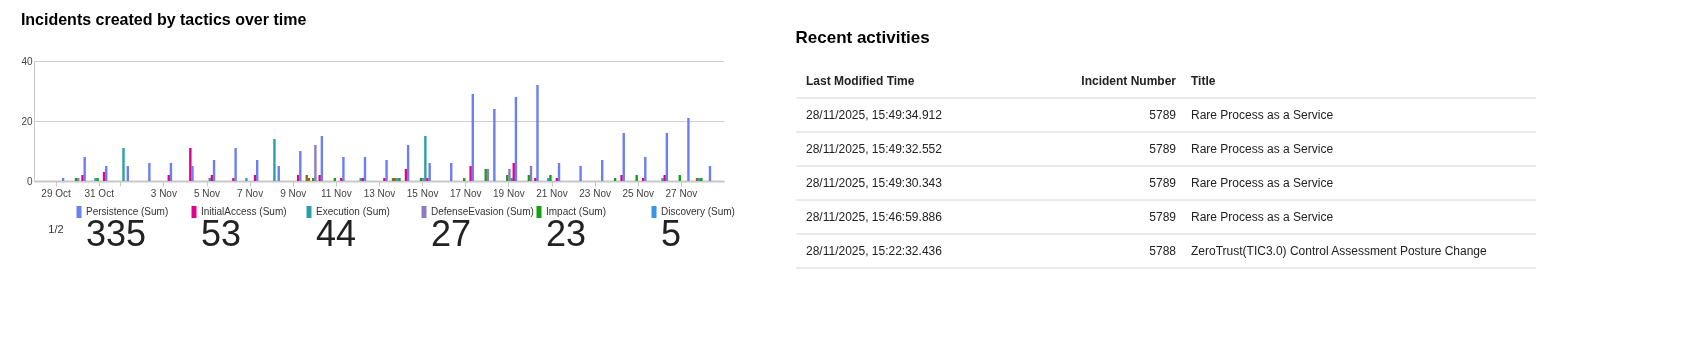 The image size is (1689, 360). Describe the element at coordinates (874, 183) in the screenshot. I see `text: 28/11/2025, 15:49:30.343` at that location.